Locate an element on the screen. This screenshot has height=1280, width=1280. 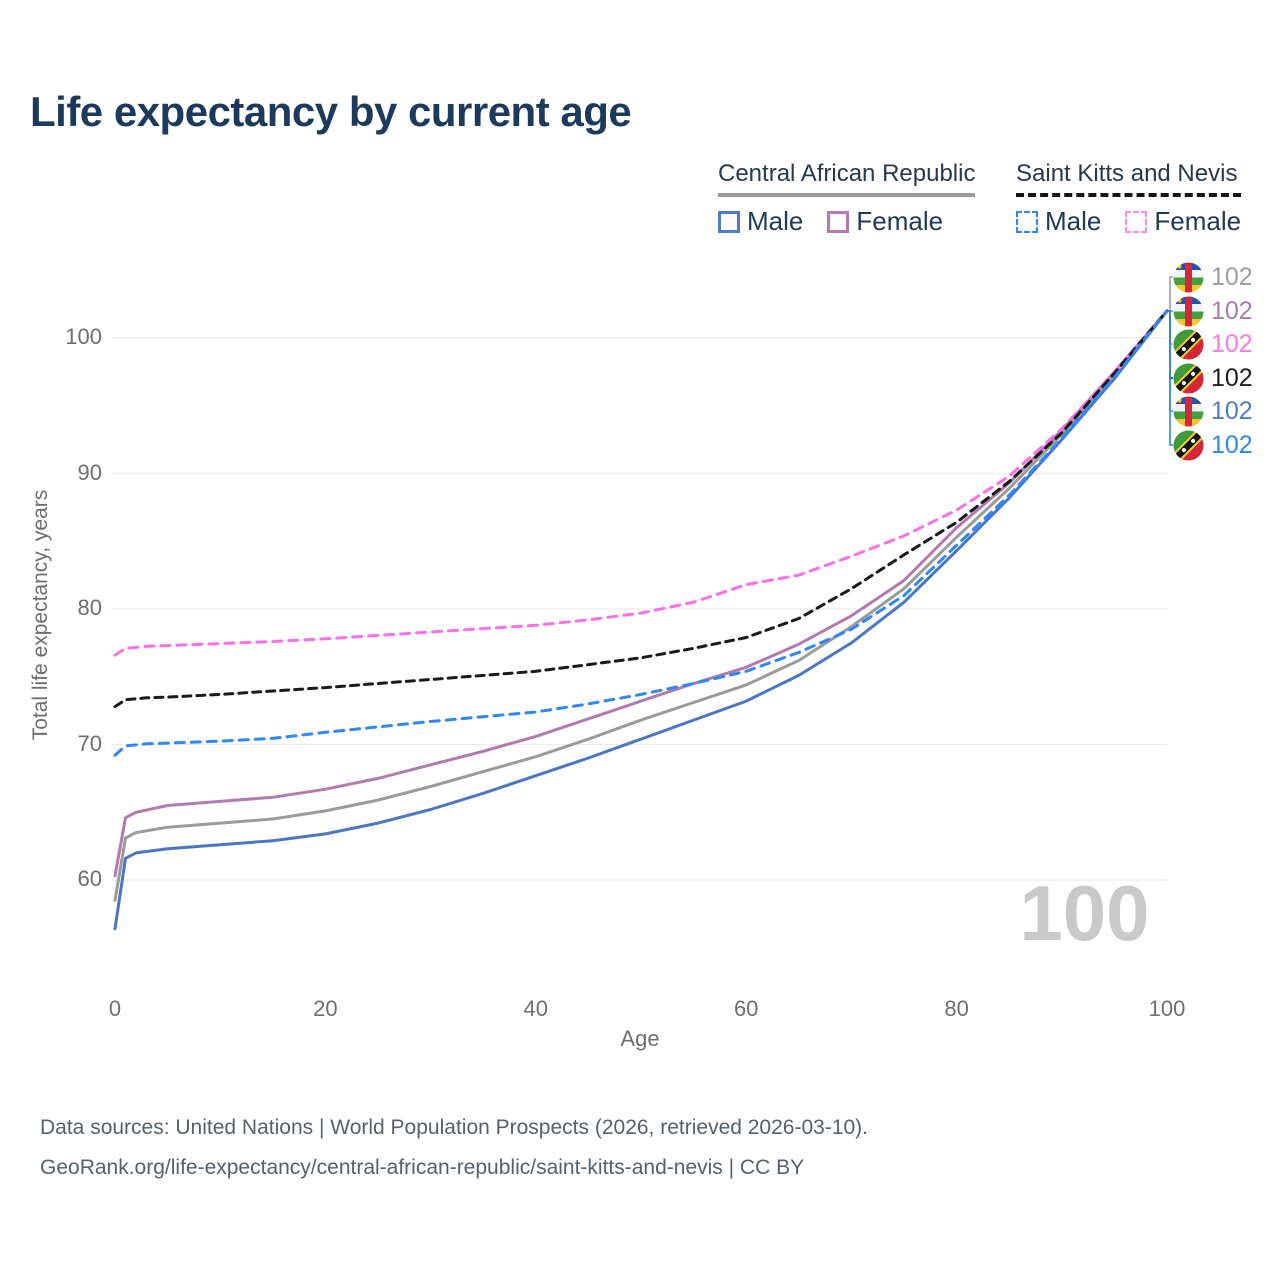
x-tick-label-80: 80 is located at coordinates (956, 1008).